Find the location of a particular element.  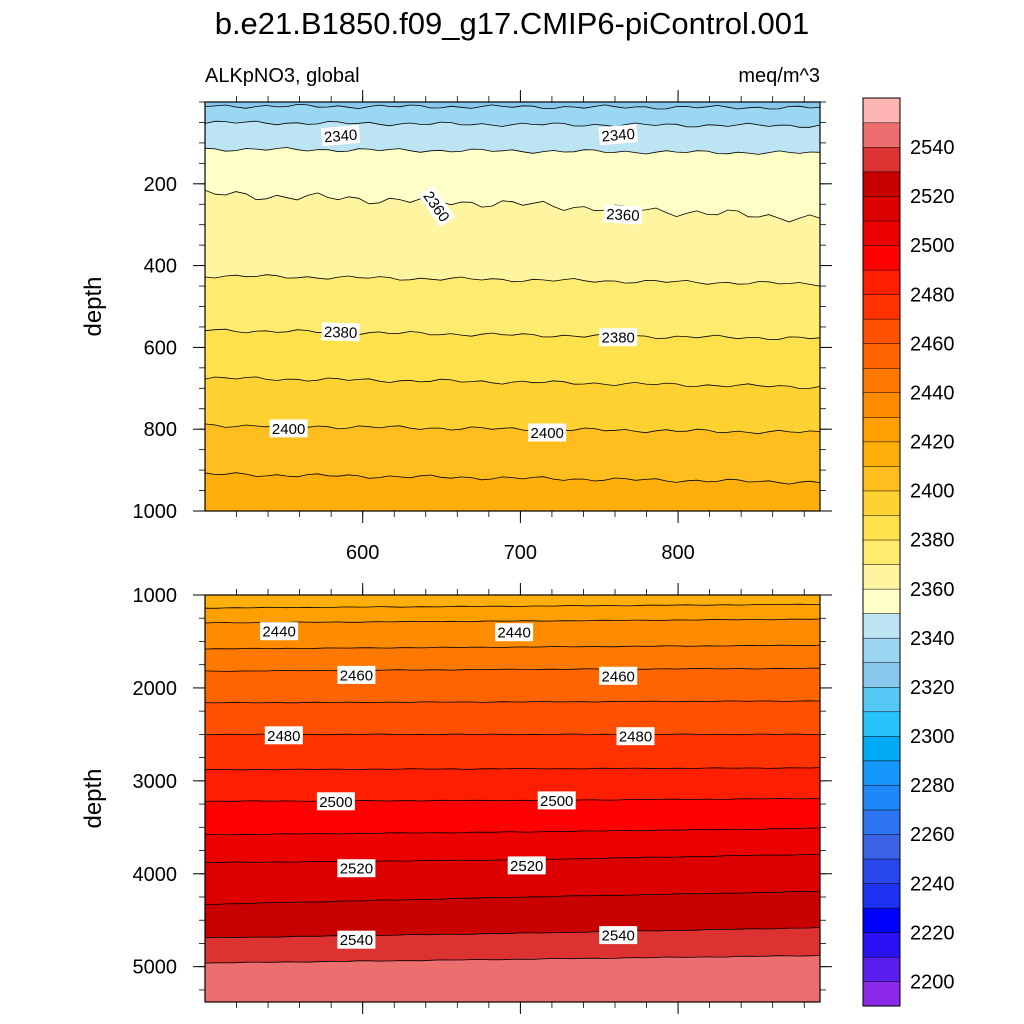

svg-text: 2520 is located at coordinates (526, 866).